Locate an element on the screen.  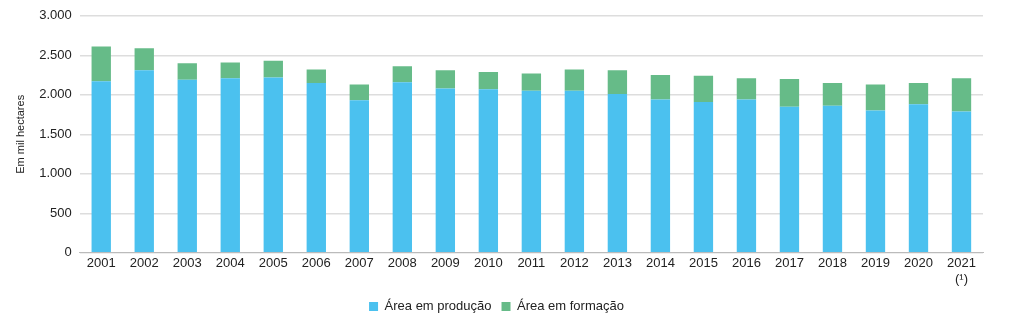
x-tick-label: 2015 is located at coordinates (703, 263).